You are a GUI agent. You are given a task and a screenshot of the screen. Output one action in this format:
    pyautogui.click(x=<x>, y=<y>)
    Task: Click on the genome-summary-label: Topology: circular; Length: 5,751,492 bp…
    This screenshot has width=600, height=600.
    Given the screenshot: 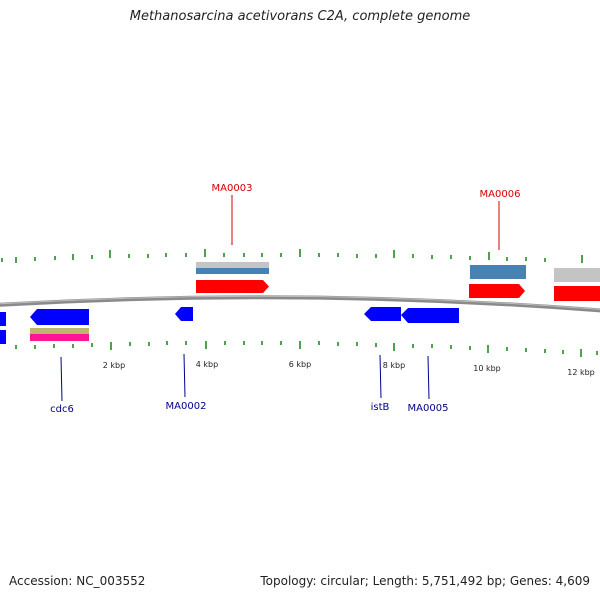 What is the action you would take?
    pyautogui.click(x=425, y=581)
    